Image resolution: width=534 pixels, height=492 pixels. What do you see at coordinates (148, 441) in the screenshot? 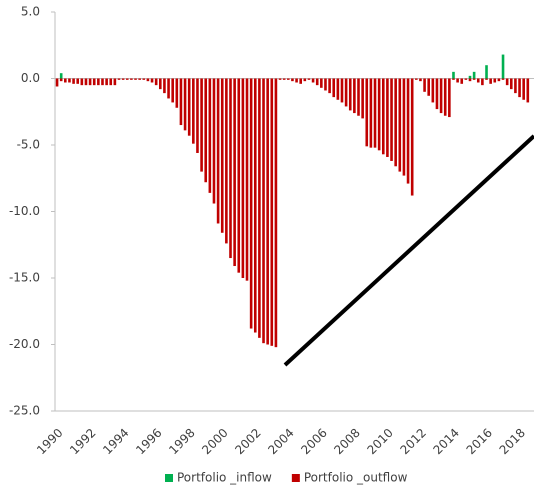
I see `x-tick-label: 1996` at bounding box center [148, 441].